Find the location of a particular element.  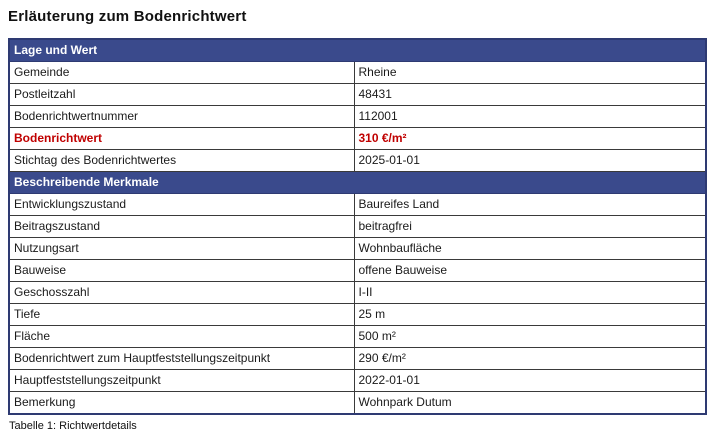

row-value: Wohnpark Dutum is located at coordinates (530, 403).